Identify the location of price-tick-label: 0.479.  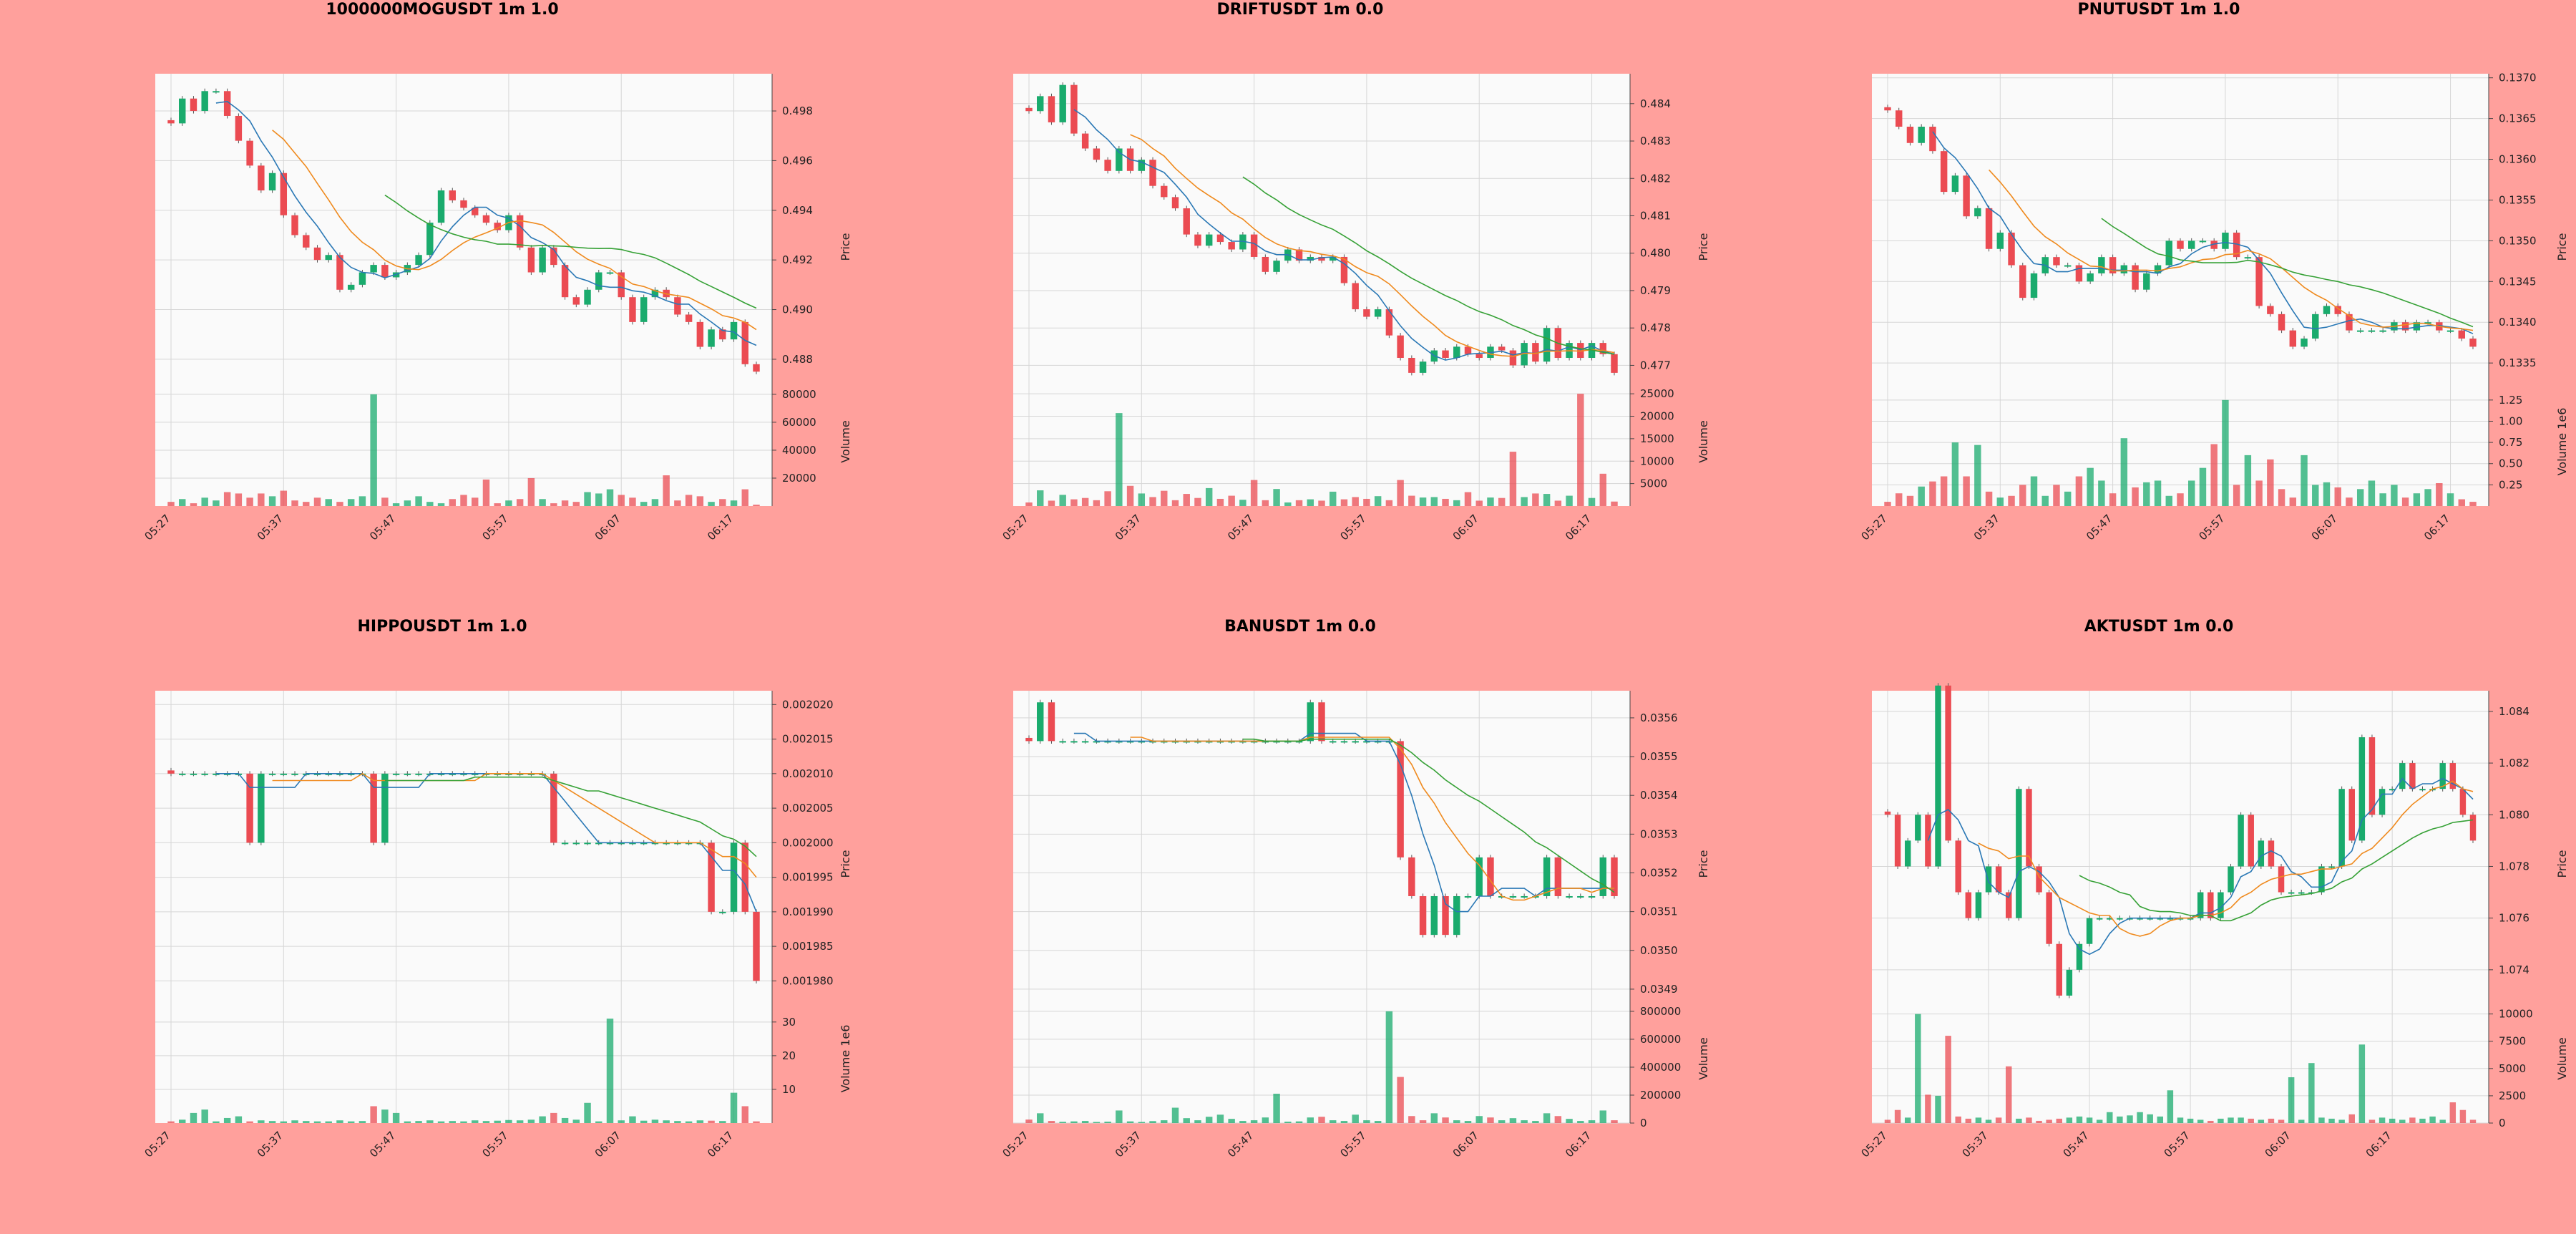
(1655, 290).